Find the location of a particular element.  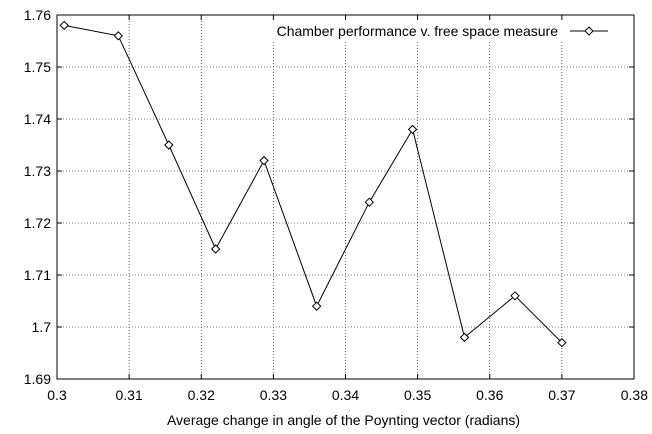

y-tick-label: 1.76 is located at coordinates (37, 15).